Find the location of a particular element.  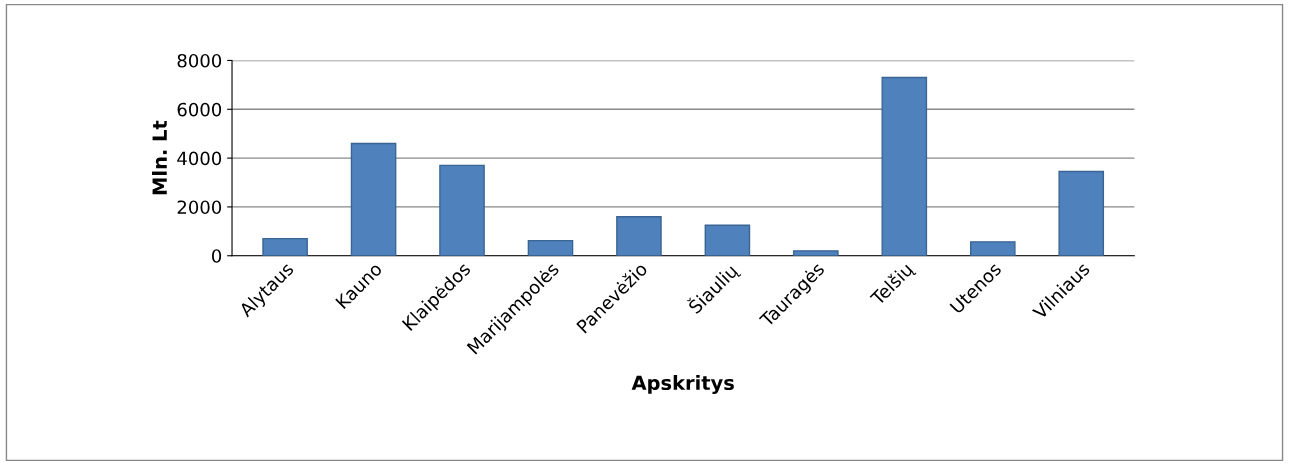

y-tick-label: 4000 is located at coordinates (199, 158).